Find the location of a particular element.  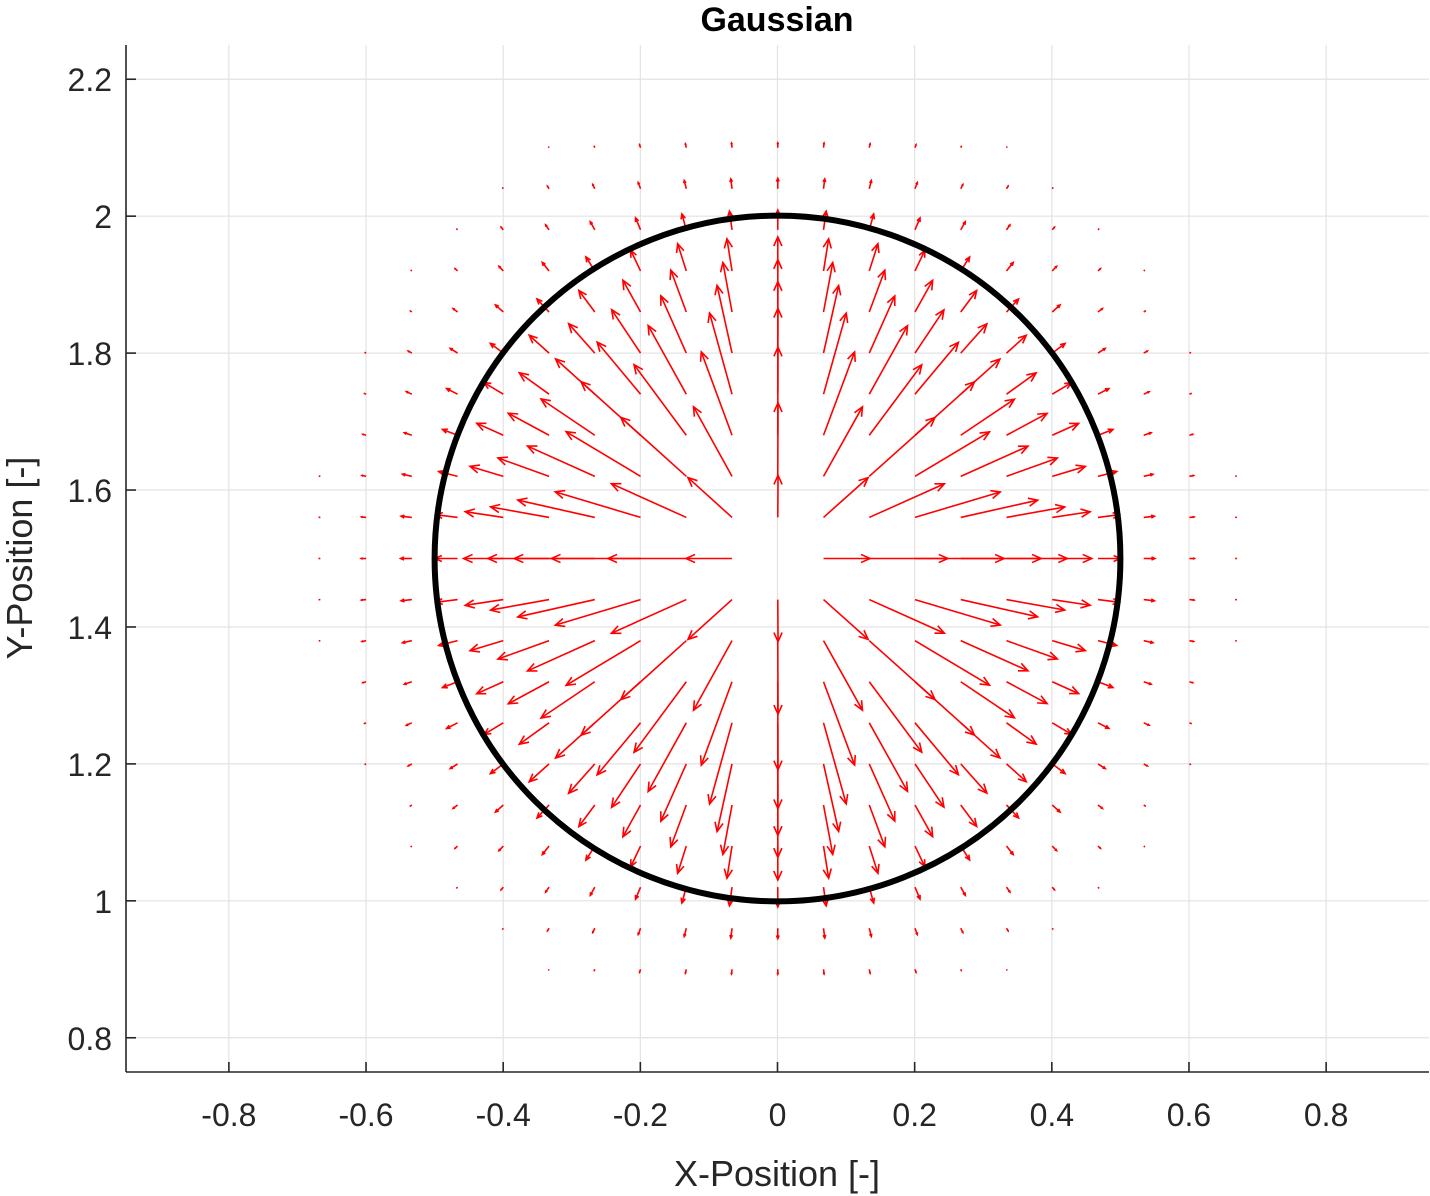

x-tick-label: -0.8 is located at coordinates (228, 1115).